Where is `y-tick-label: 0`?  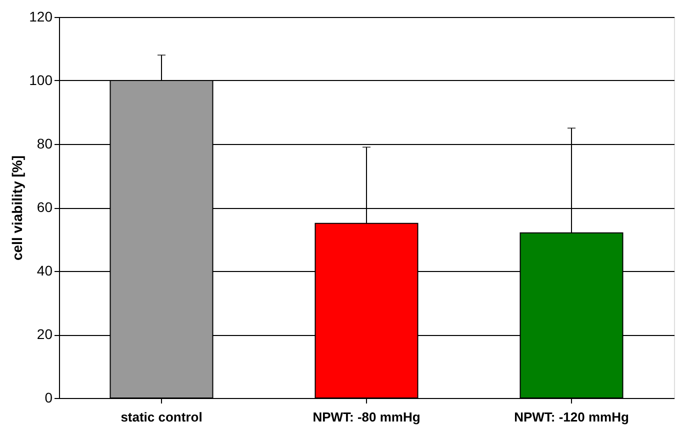 y-tick-label: 0 is located at coordinates (48, 398).